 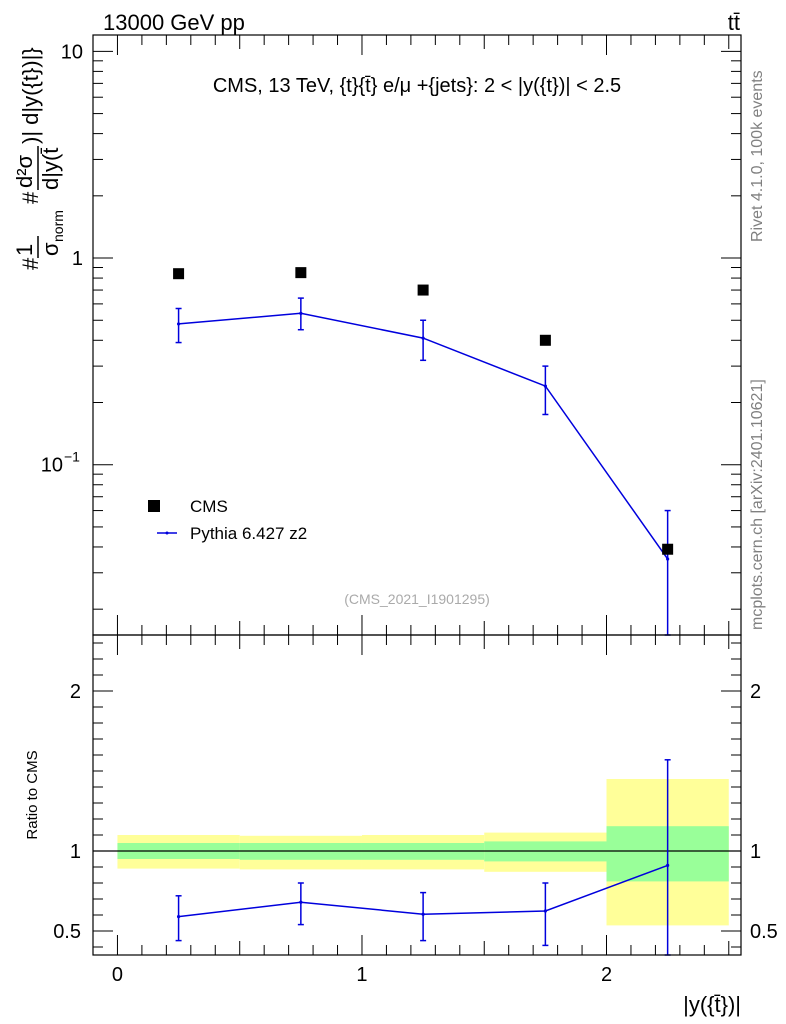 I want to click on legend-pythia-marker, so click(x=167, y=533).